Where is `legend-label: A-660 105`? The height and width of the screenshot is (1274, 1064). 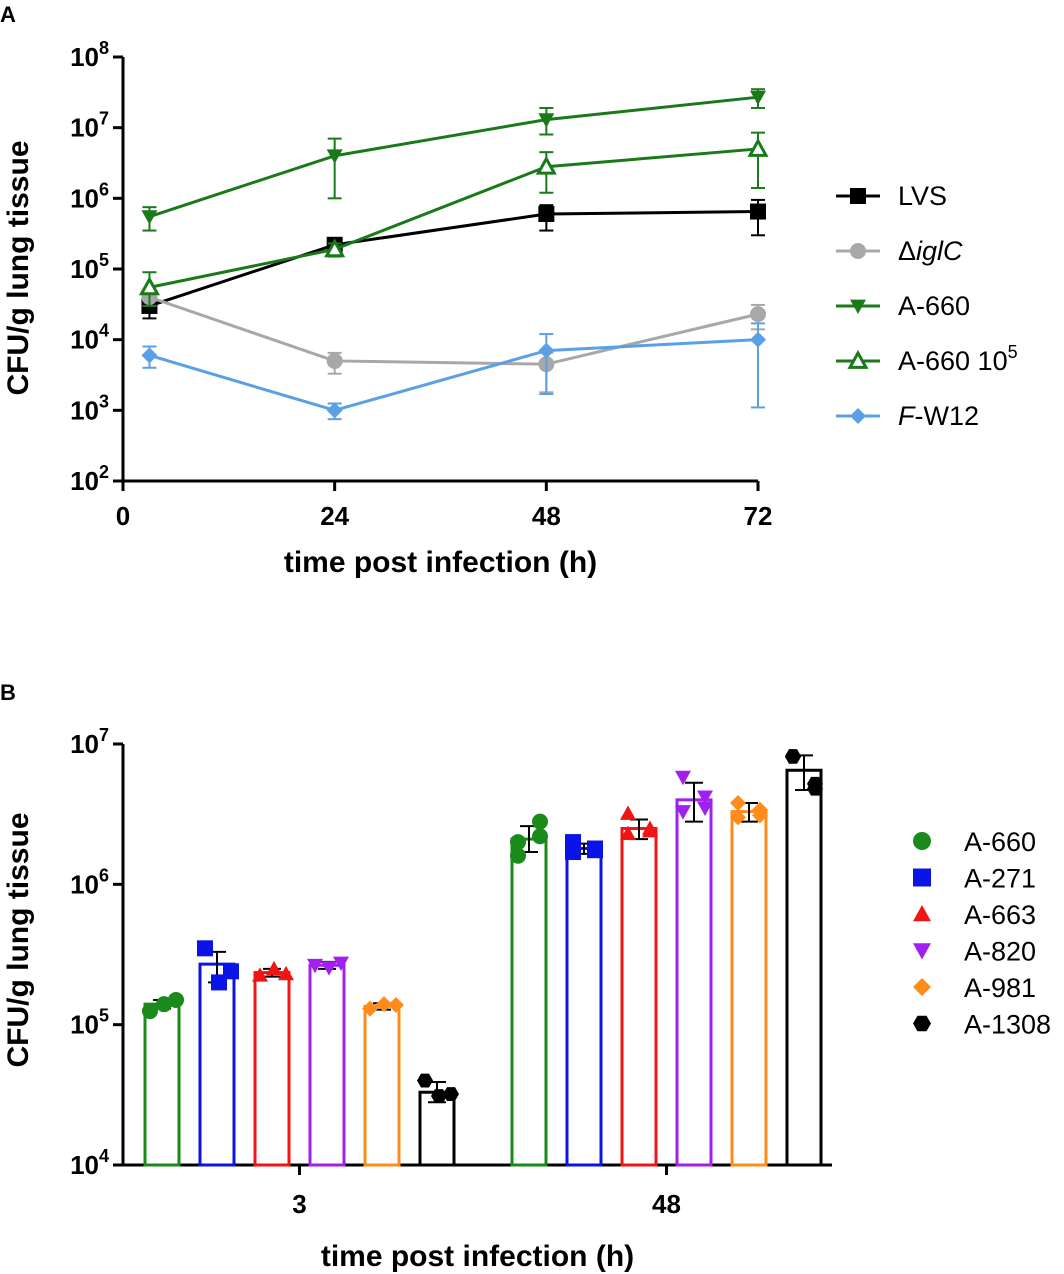 legend-label: A-660 105 is located at coordinates (958, 359).